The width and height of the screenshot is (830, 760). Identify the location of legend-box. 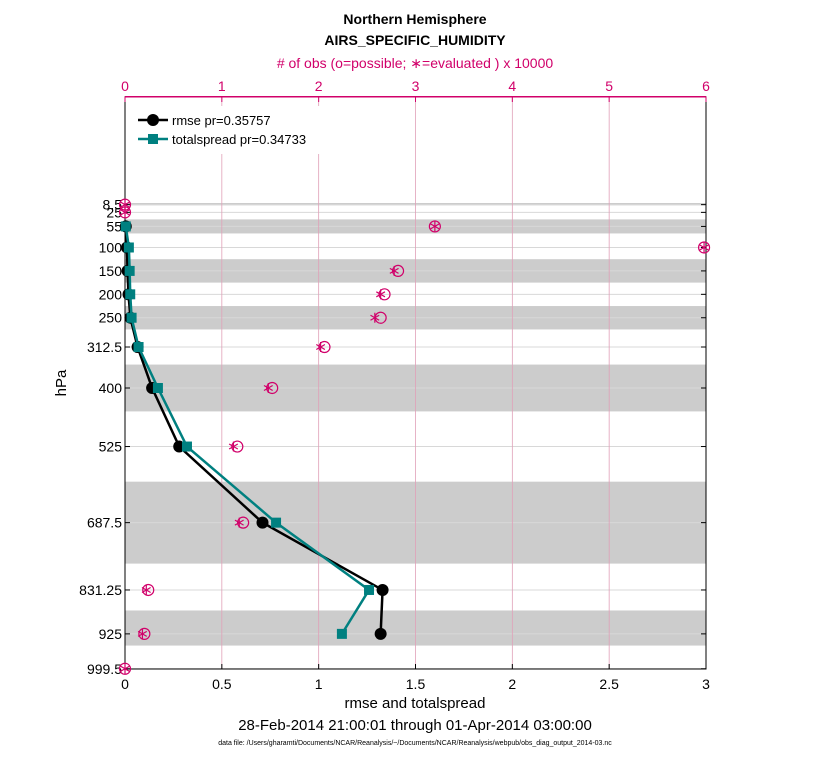
(229, 130).